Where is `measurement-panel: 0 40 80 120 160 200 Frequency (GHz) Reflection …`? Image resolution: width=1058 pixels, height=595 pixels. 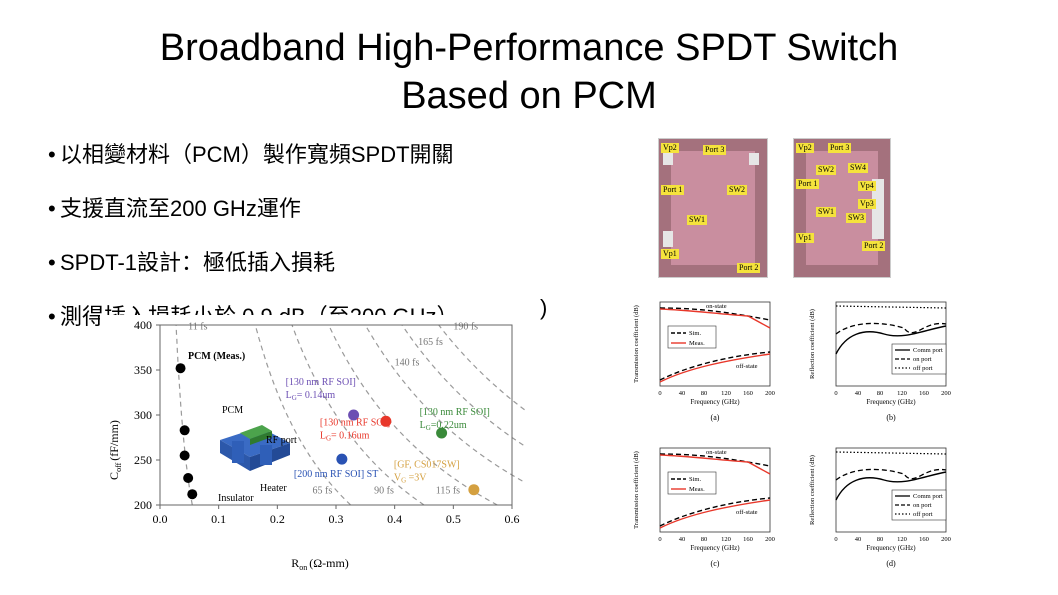 measurement-panel: 0 40 80 120 160 200 Frequency (GHz) Reflection … is located at coordinates (880, 507).